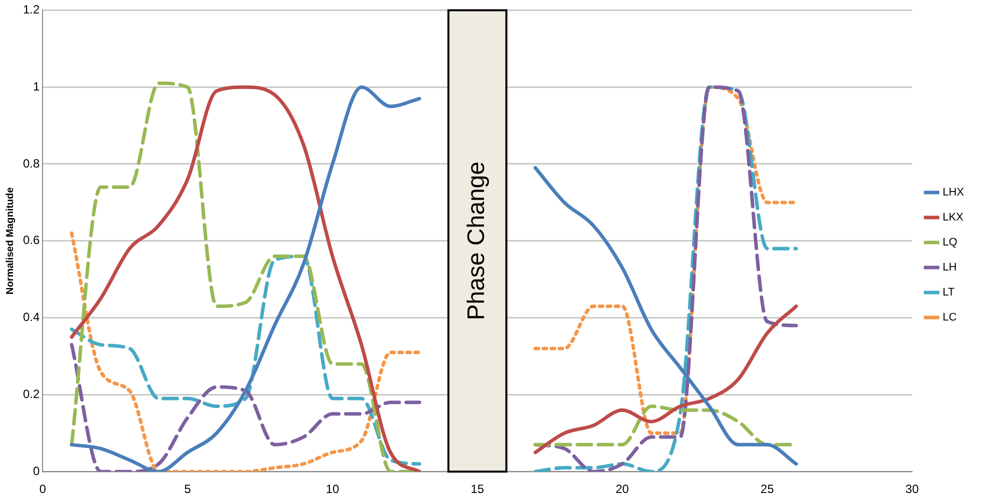  What do you see at coordinates (953, 192) in the screenshot?
I see `legend-label: LHX` at bounding box center [953, 192].